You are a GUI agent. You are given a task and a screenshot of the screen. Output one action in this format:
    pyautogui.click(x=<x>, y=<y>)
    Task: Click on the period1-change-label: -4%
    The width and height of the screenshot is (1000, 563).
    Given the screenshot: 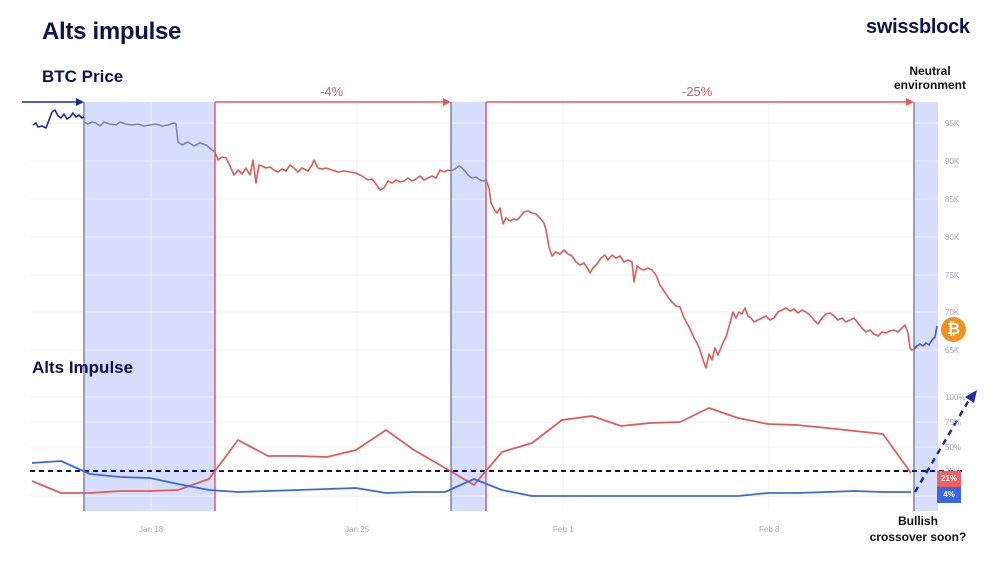 What is the action you would take?
    pyautogui.click(x=332, y=91)
    